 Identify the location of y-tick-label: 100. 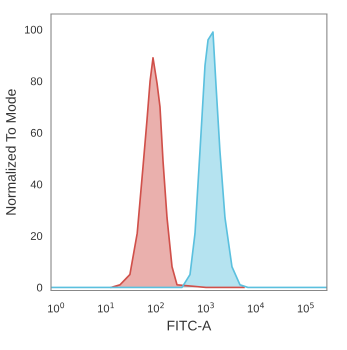
(33, 30).